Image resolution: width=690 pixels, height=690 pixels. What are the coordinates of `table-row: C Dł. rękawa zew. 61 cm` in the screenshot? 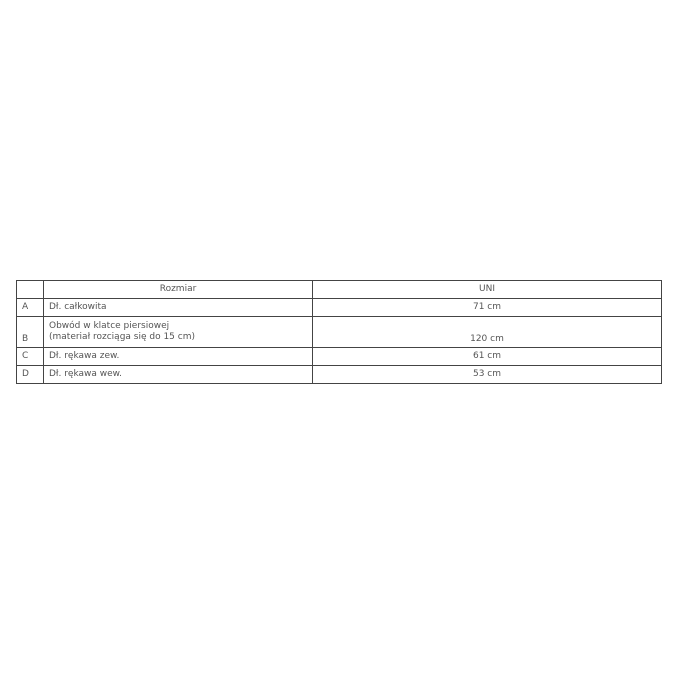 It's located at (339, 356).